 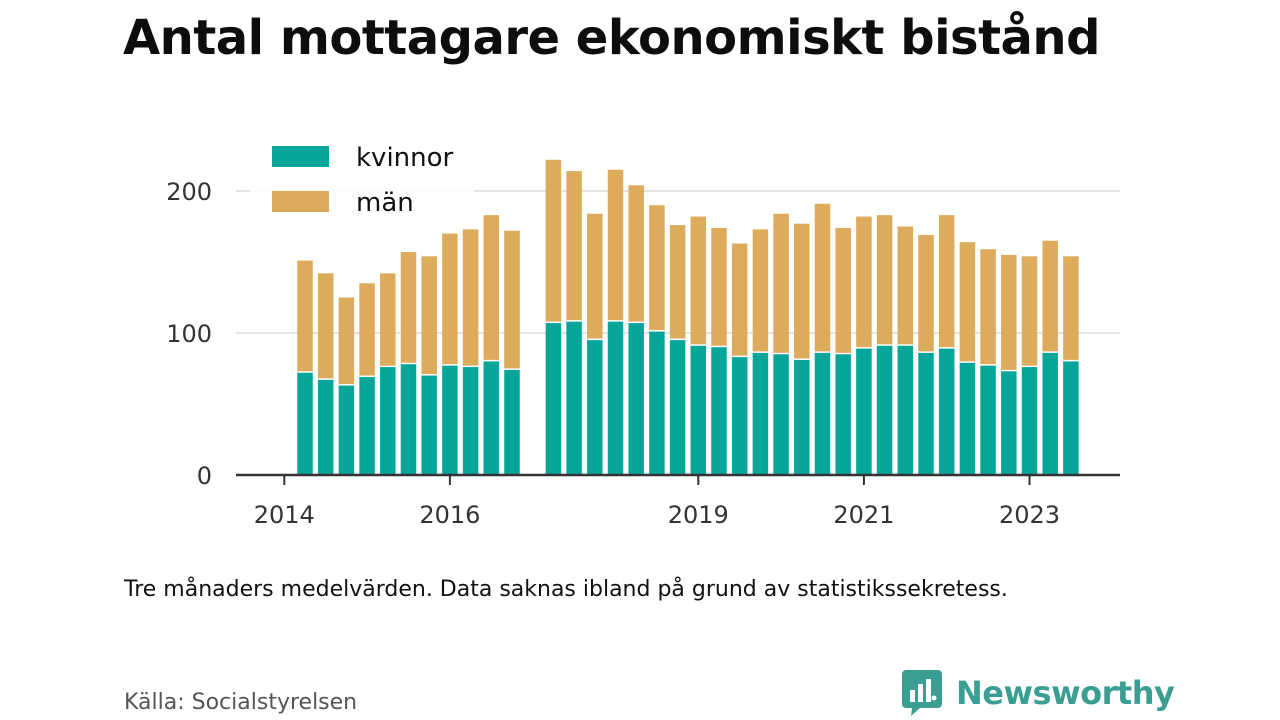 What do you see at coordinates (946, 411) in the screenshot?
I see `bar-kvinnor-2022-Q1` at bounding box center [946, 411].